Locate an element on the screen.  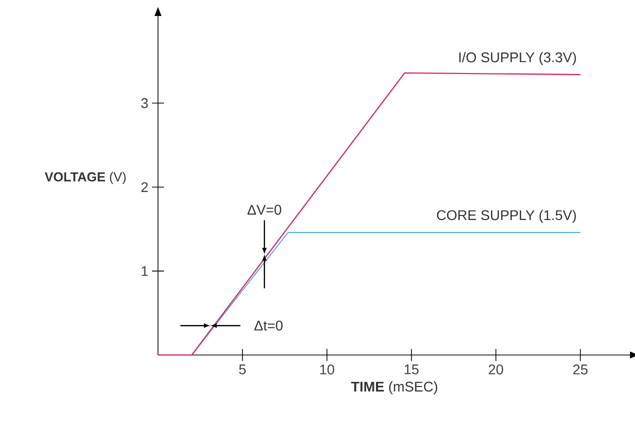
y-tick-label: 2 is located at coordinates (144, 187).